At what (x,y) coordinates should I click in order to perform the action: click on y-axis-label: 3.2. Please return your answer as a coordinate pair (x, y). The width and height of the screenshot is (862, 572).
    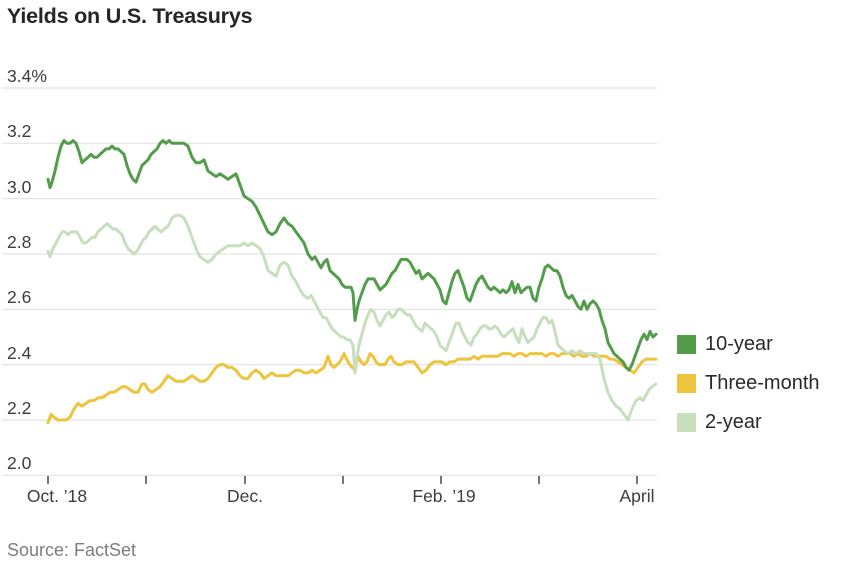
    Looking at the image, I should click on (19, 131).